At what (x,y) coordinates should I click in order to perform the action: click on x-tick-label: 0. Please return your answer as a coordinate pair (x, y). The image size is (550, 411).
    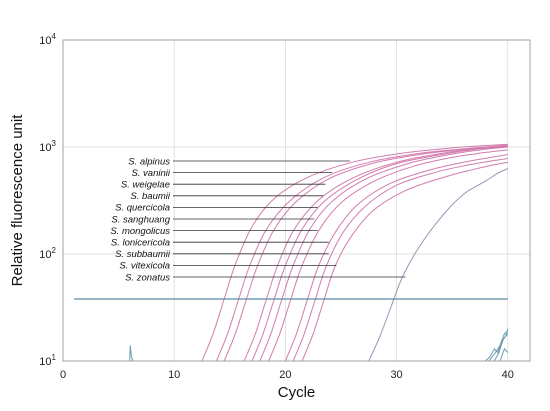
    Looking at the image, I should click on (63, 375).